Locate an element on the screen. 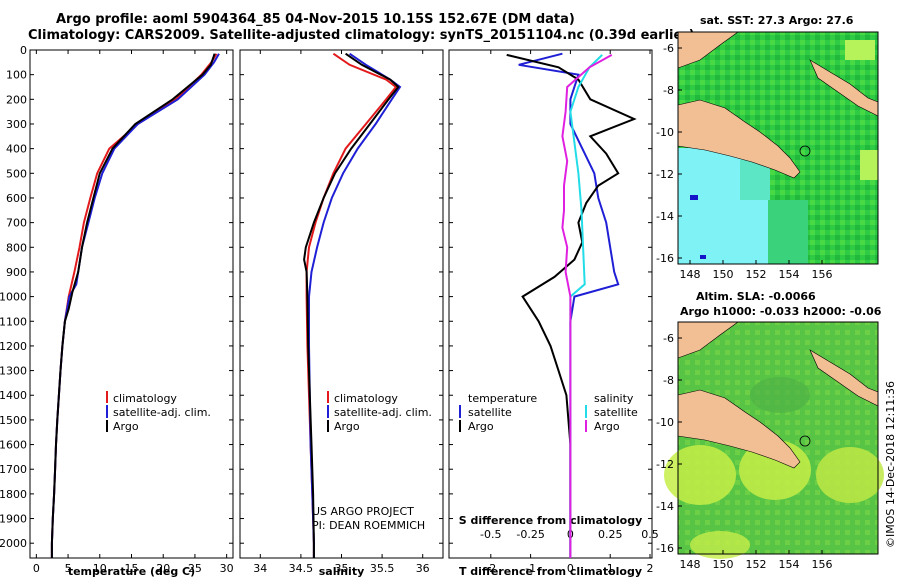 This screenshot has height=580, width=900. credit-line-2: PI: DEAN ROEMMICH is located at coordinates (368, 525).